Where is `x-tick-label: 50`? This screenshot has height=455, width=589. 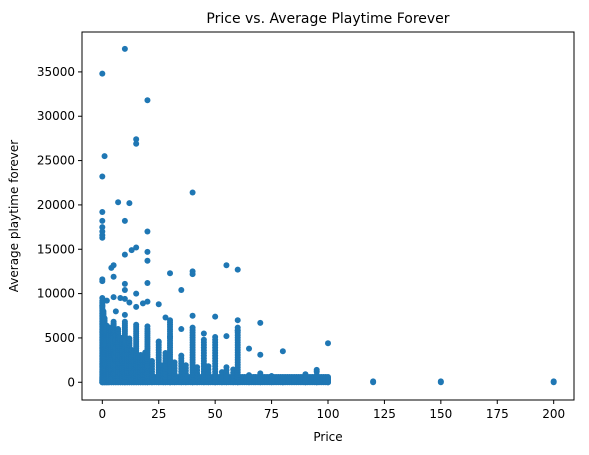
x-tick-label: 50 is located at coordinates (215, 414).